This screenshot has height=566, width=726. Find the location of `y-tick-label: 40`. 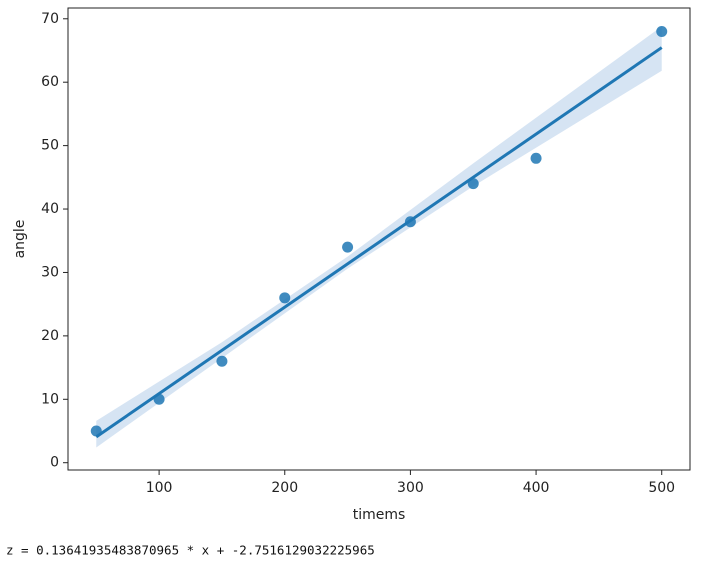

y-tick-label: 40 is located at coordinates (50, 209).